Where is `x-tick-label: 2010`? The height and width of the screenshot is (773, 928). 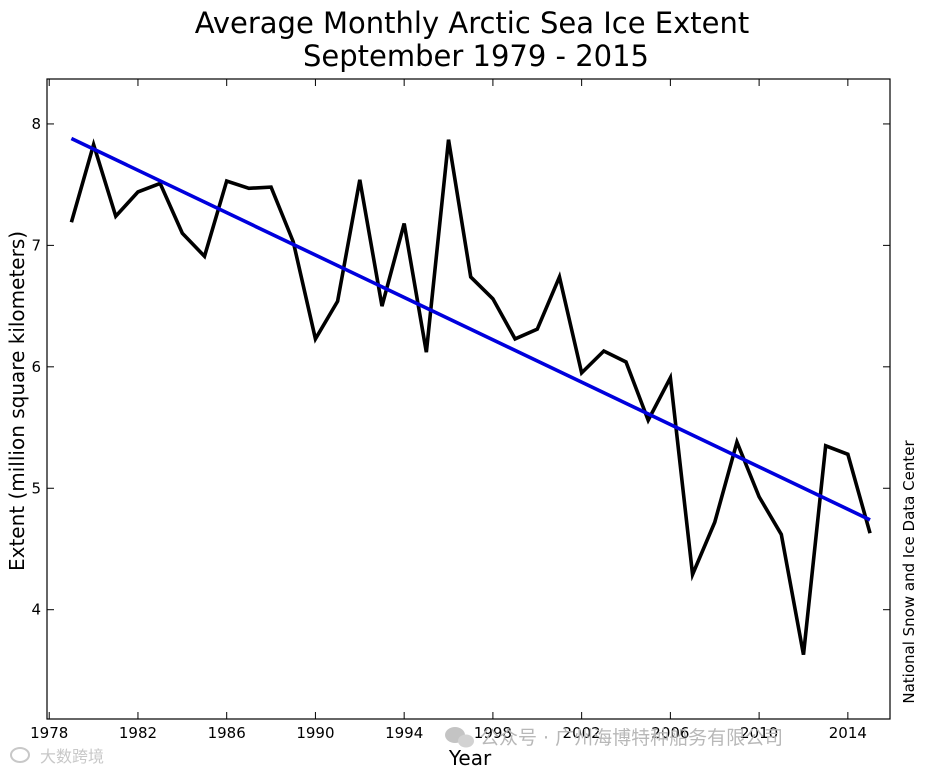
x-tick-label: 2010 is located at coordinates (759, 733).